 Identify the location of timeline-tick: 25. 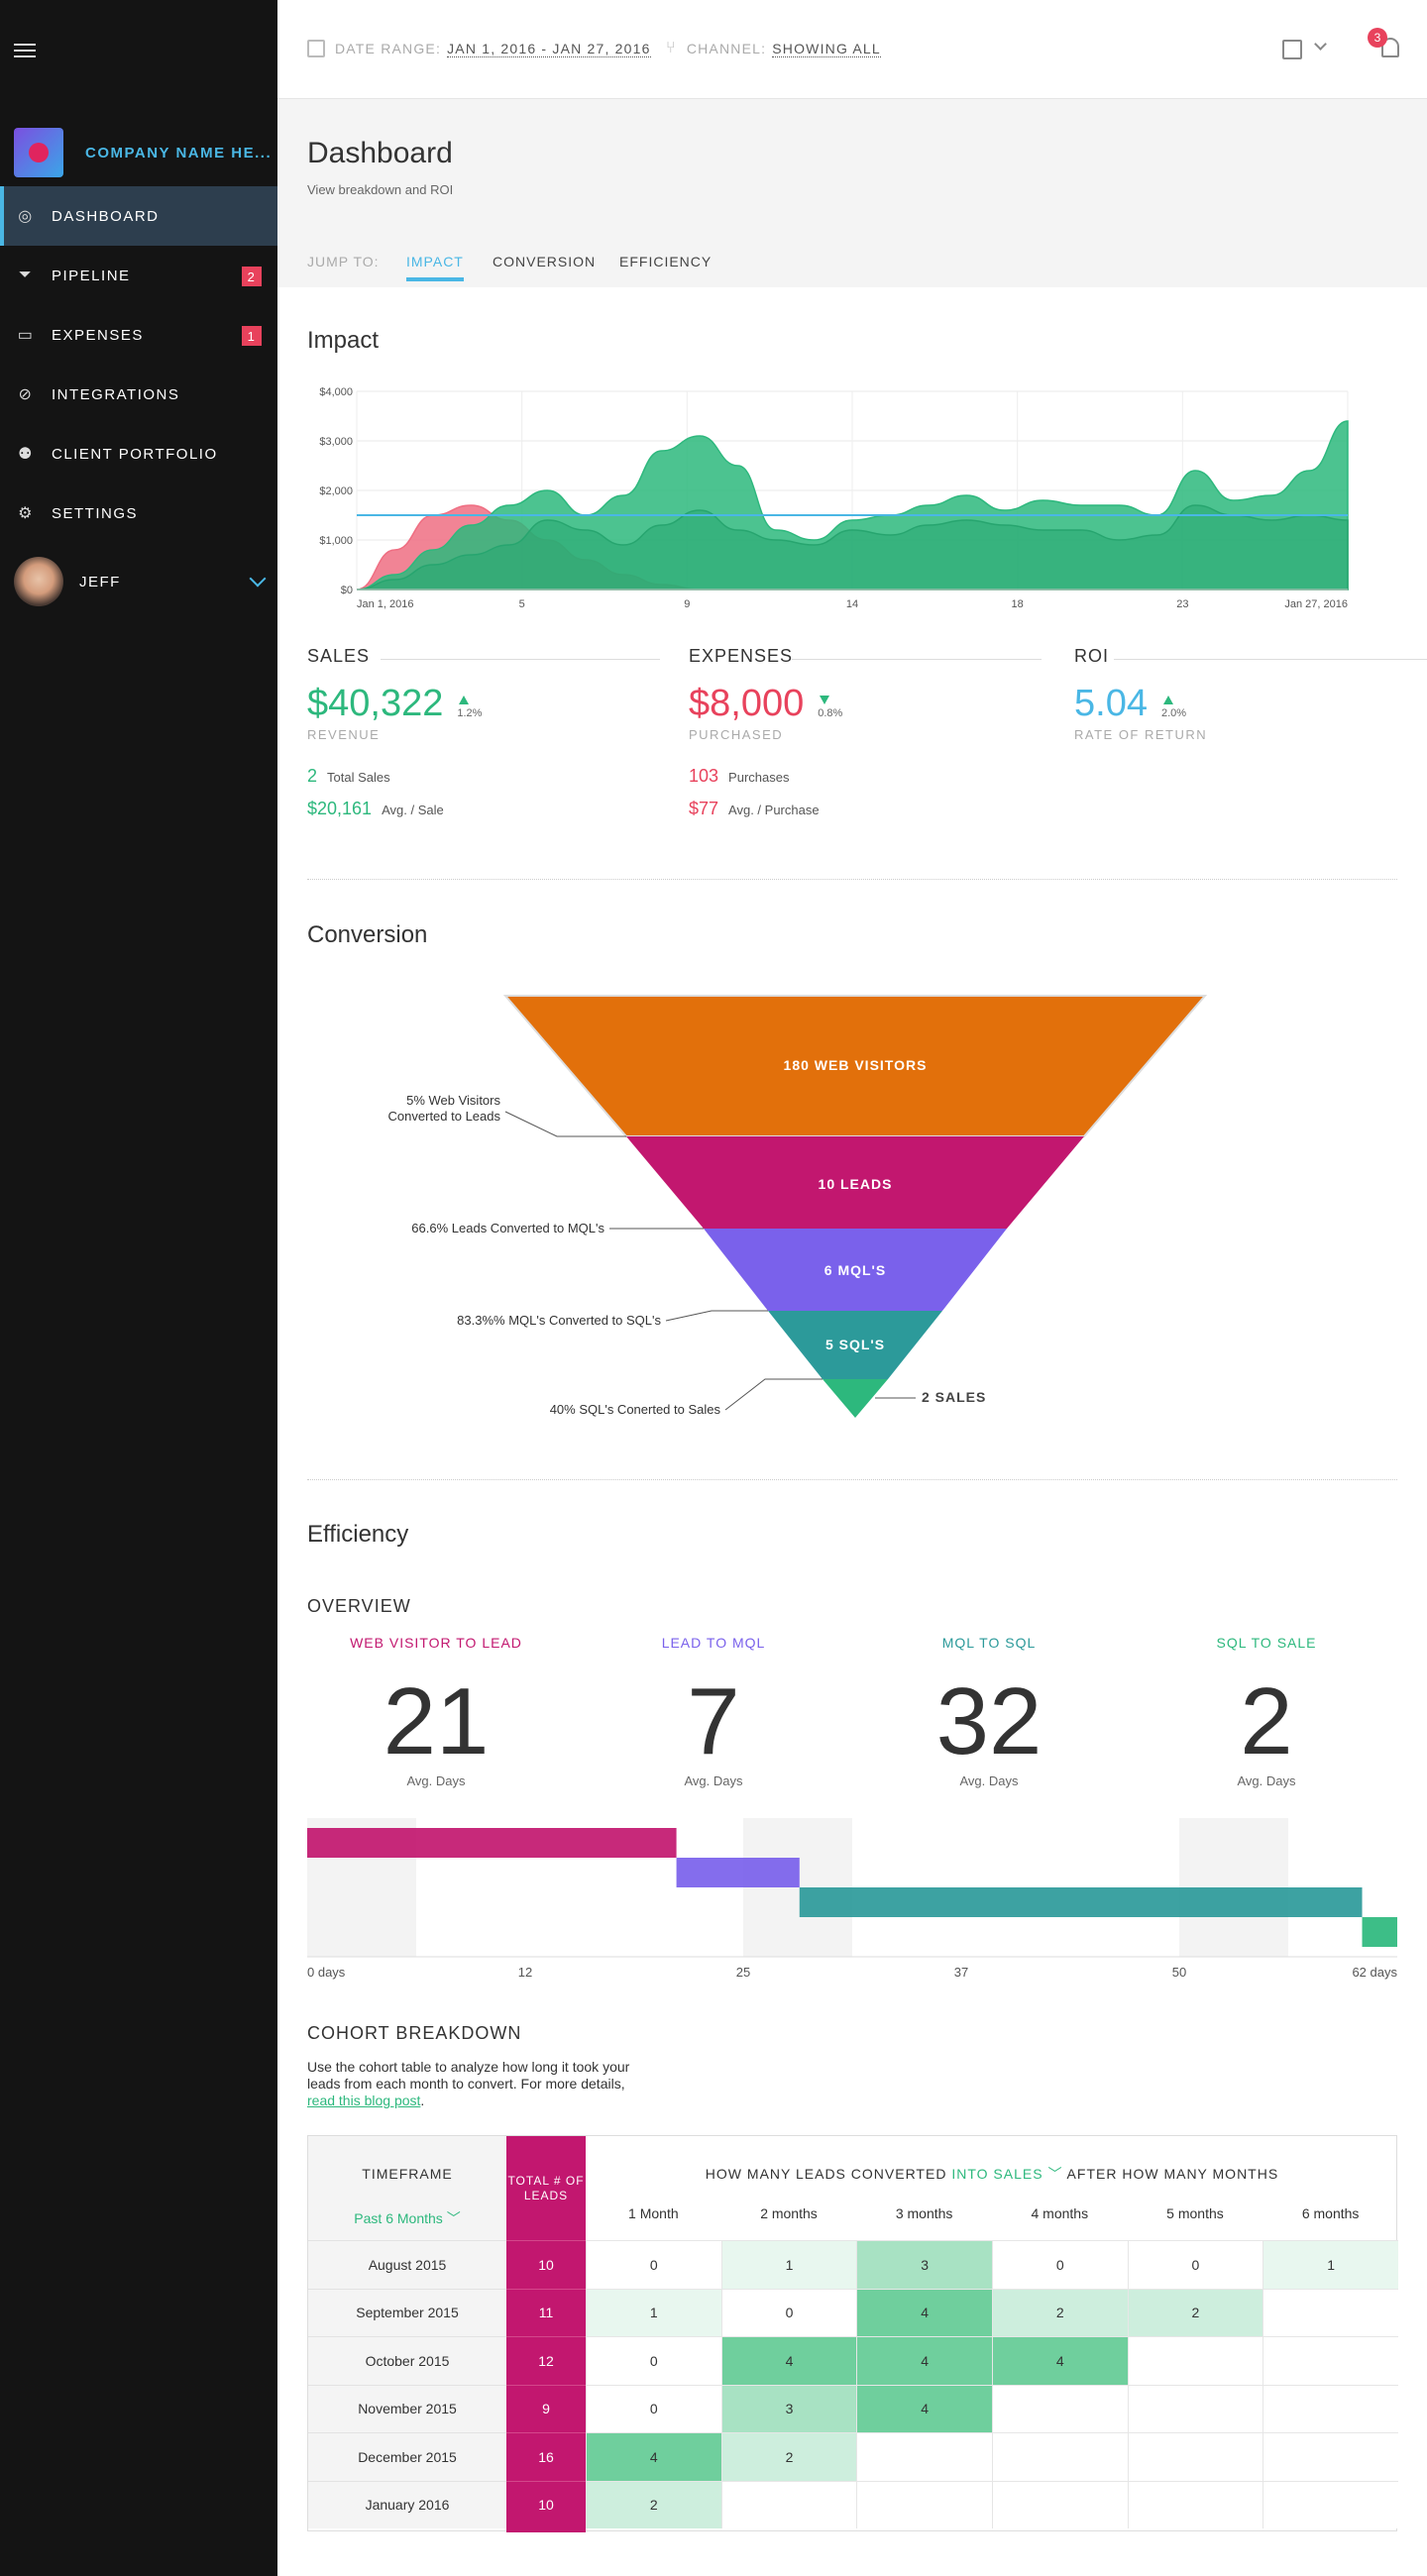
(743, 1973).